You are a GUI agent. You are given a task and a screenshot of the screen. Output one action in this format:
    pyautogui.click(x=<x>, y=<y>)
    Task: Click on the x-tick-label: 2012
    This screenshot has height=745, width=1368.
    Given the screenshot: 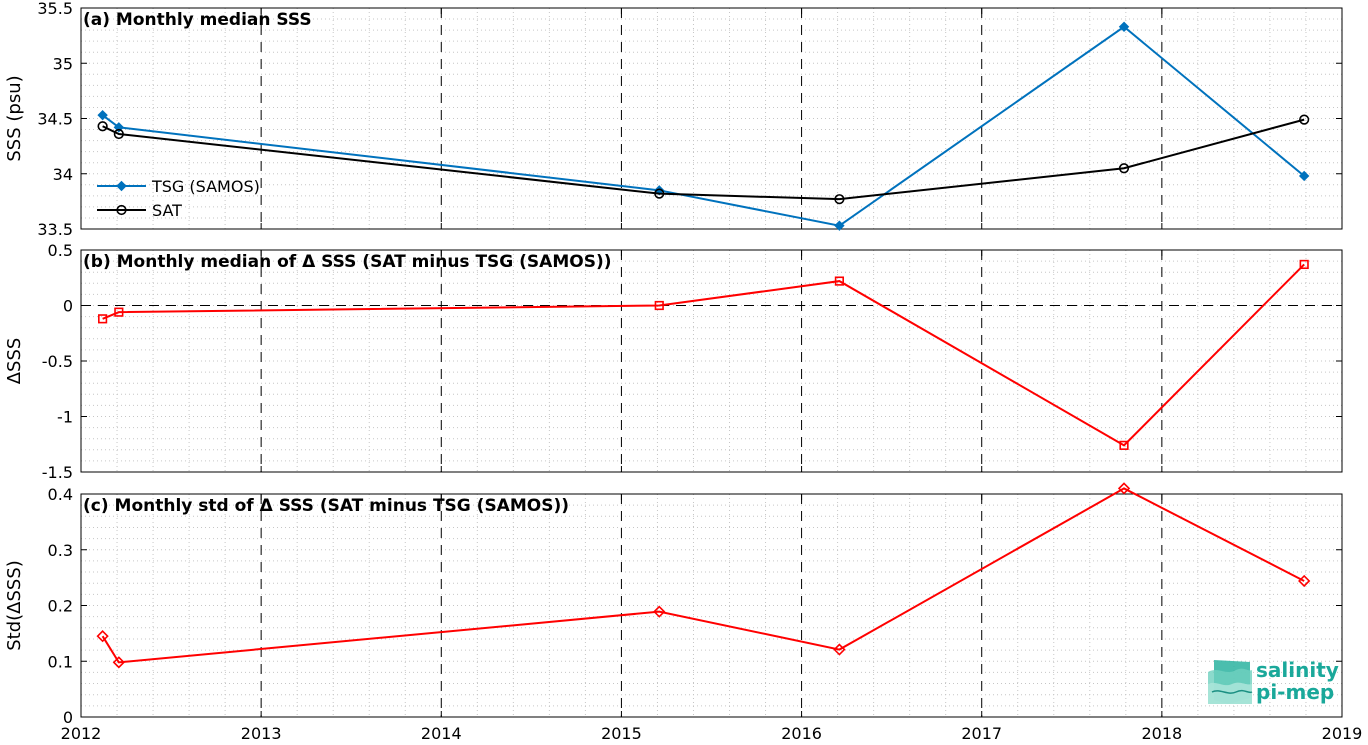 What is the action you would take?
    pyautogui.click(x=81, y=733)
    